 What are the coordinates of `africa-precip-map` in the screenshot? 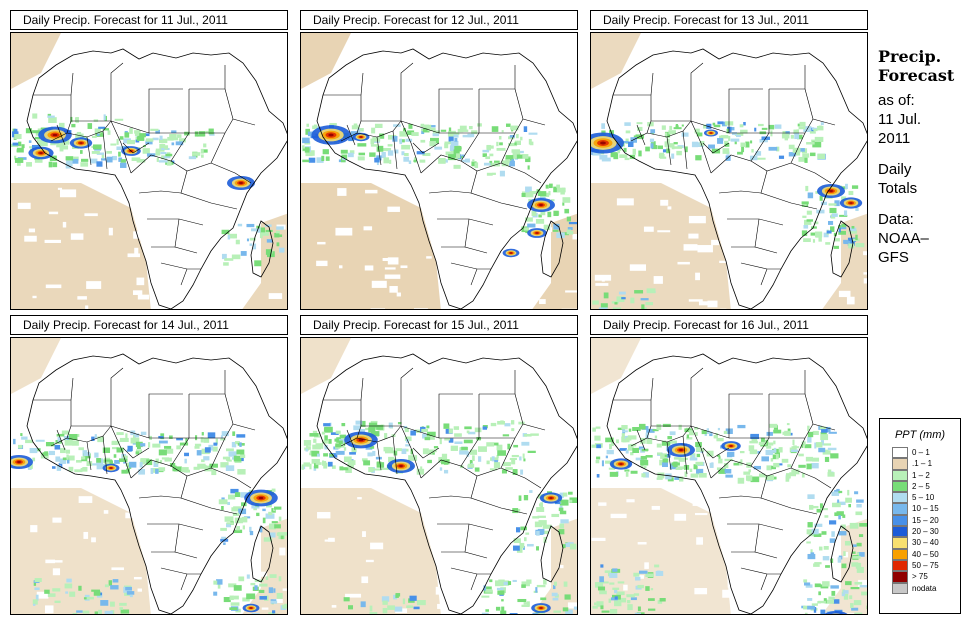 It's located at (729, 171).